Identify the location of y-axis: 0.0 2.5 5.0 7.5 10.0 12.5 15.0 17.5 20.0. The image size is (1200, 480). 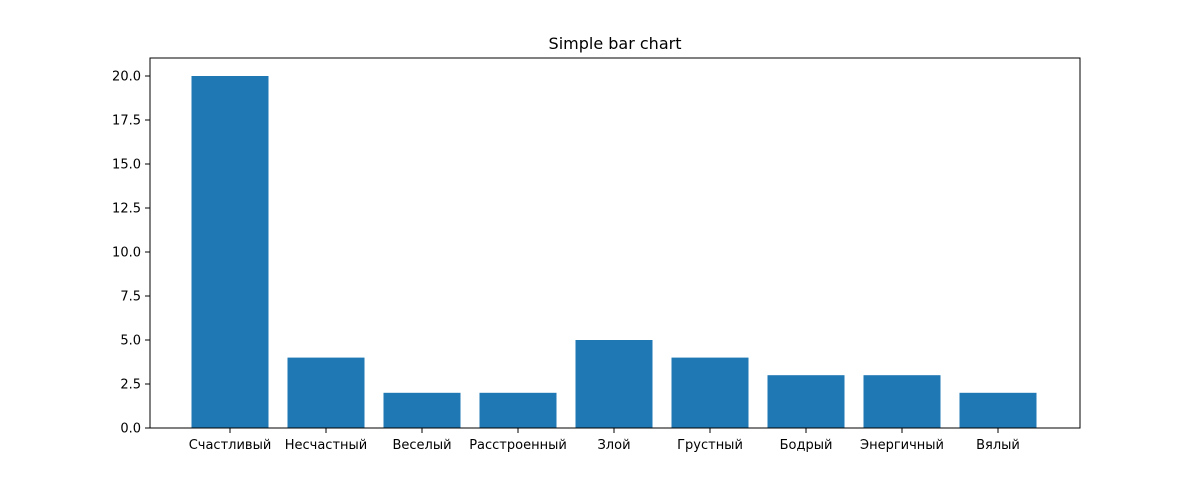
(131, 253).